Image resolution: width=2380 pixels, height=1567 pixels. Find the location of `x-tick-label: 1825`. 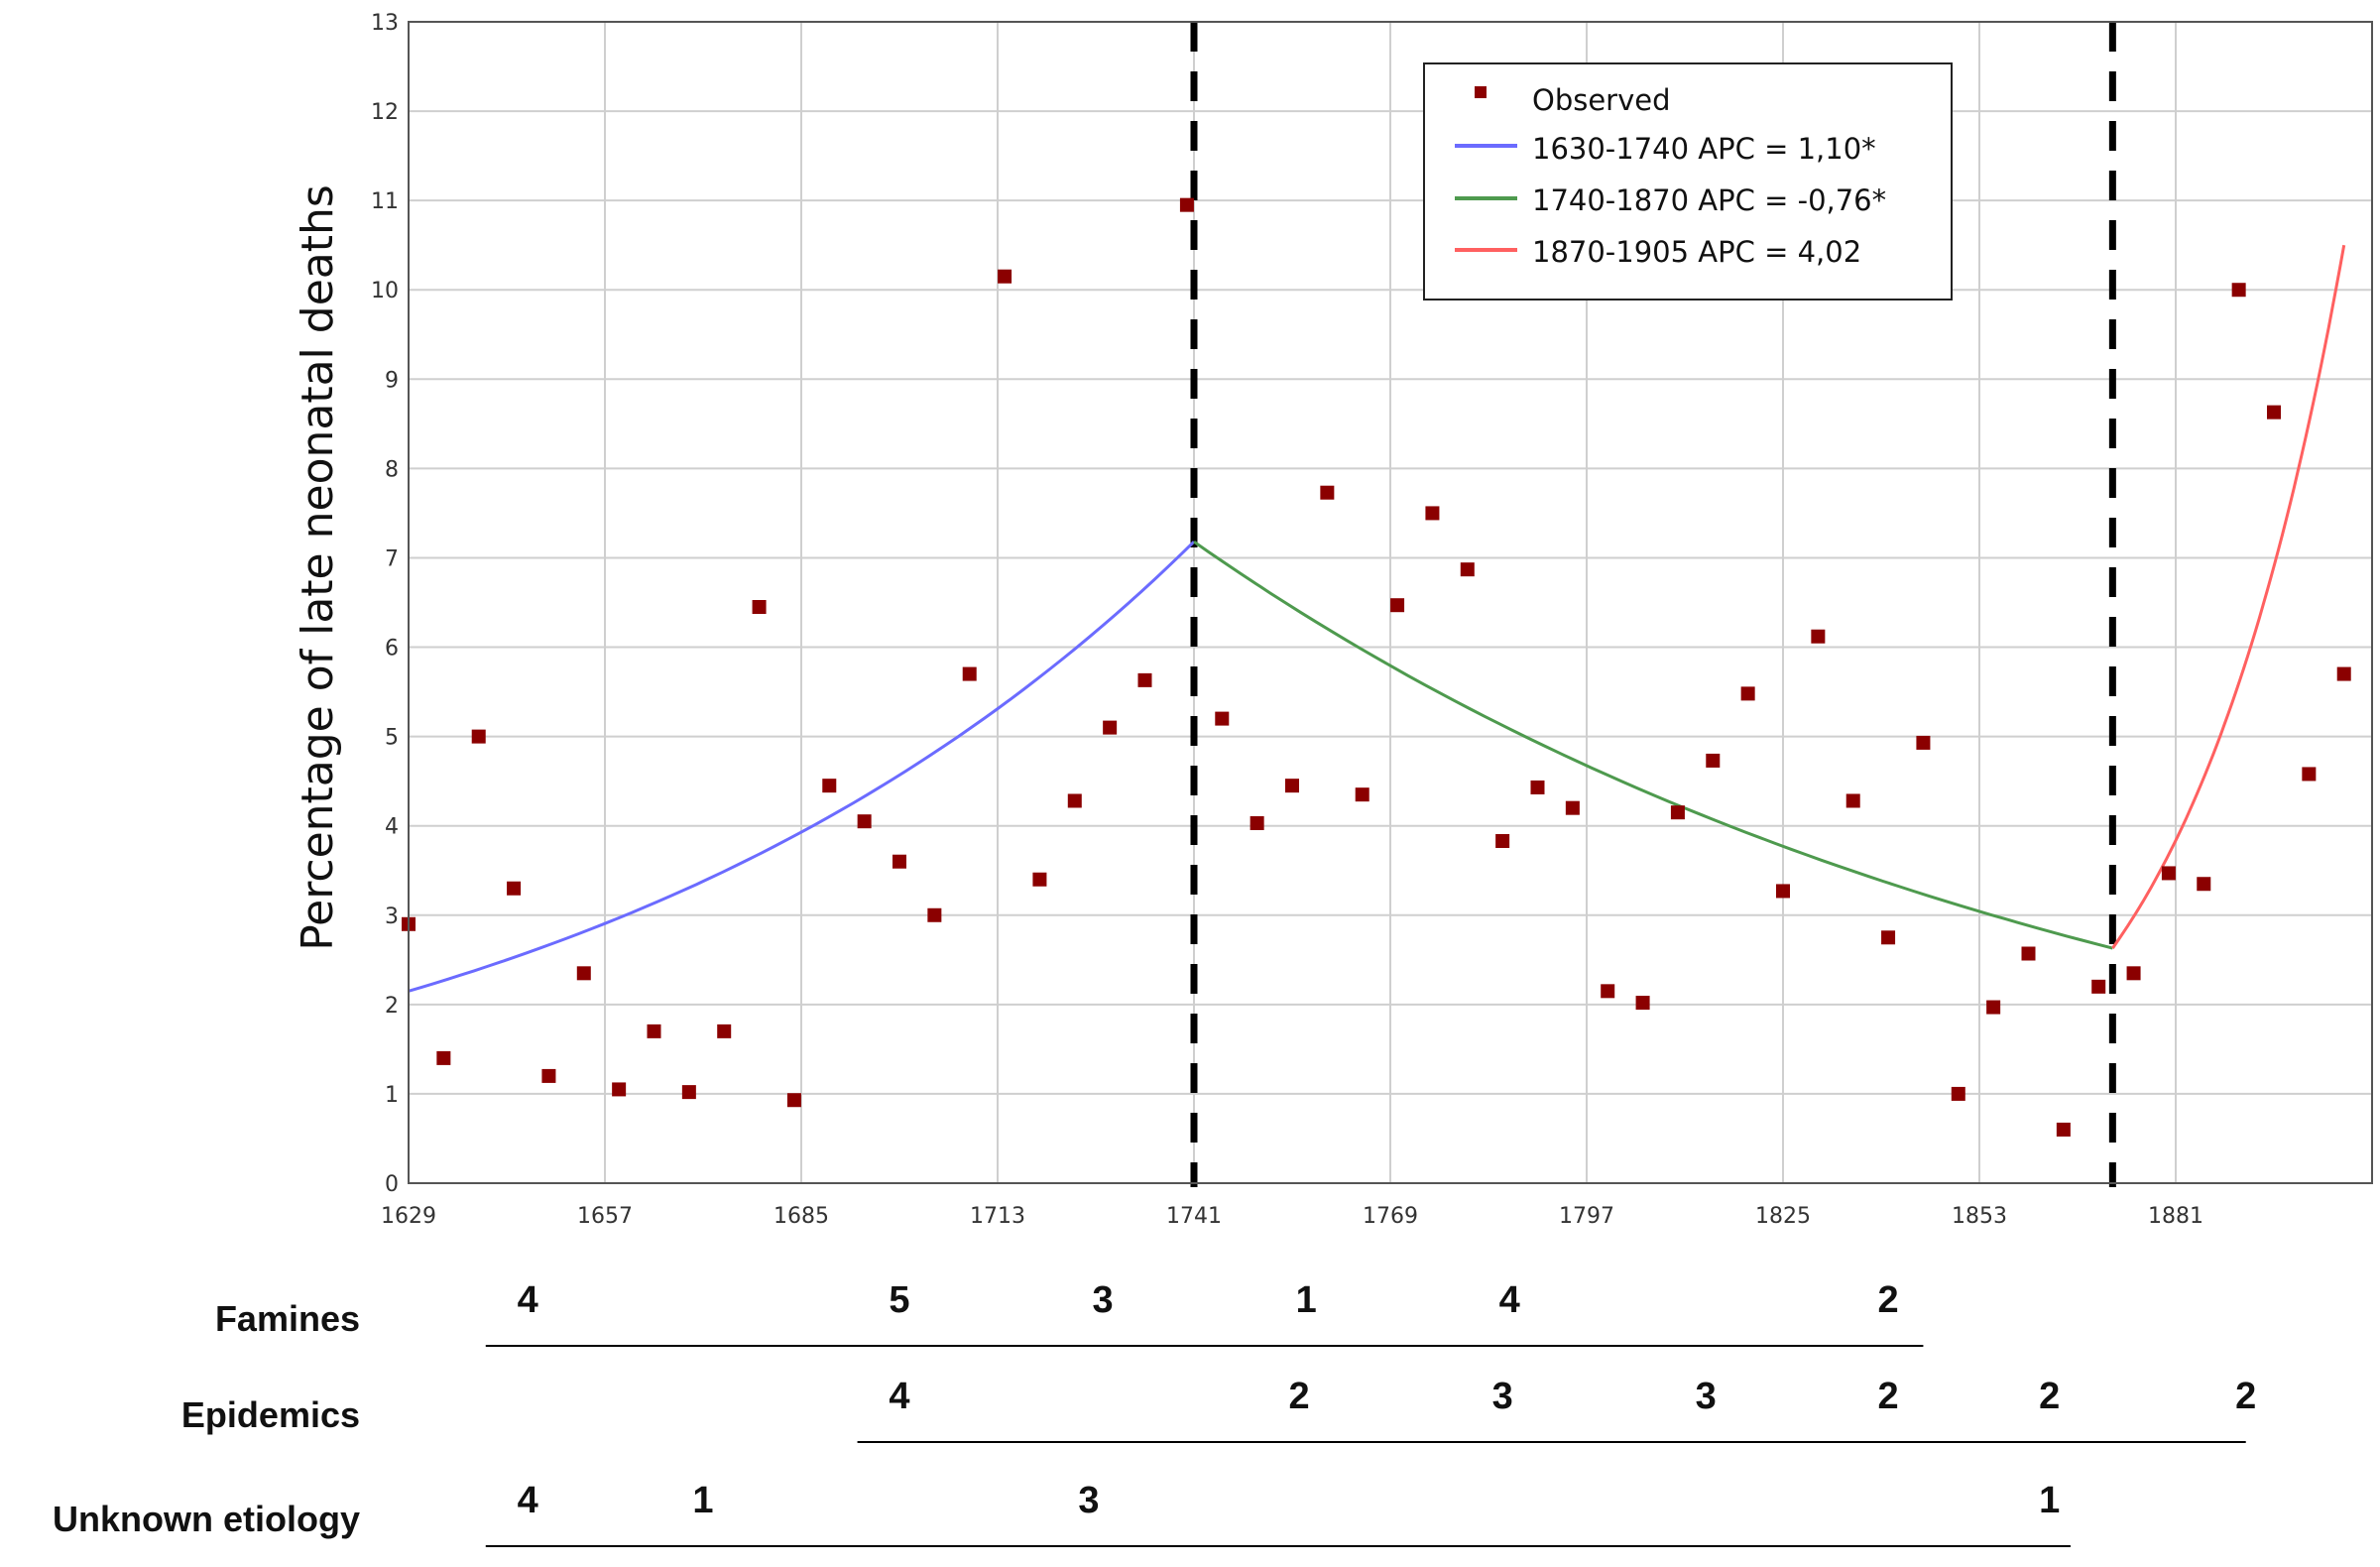

x-tick-label: 1825 is located at coordinates (1783, 1217).